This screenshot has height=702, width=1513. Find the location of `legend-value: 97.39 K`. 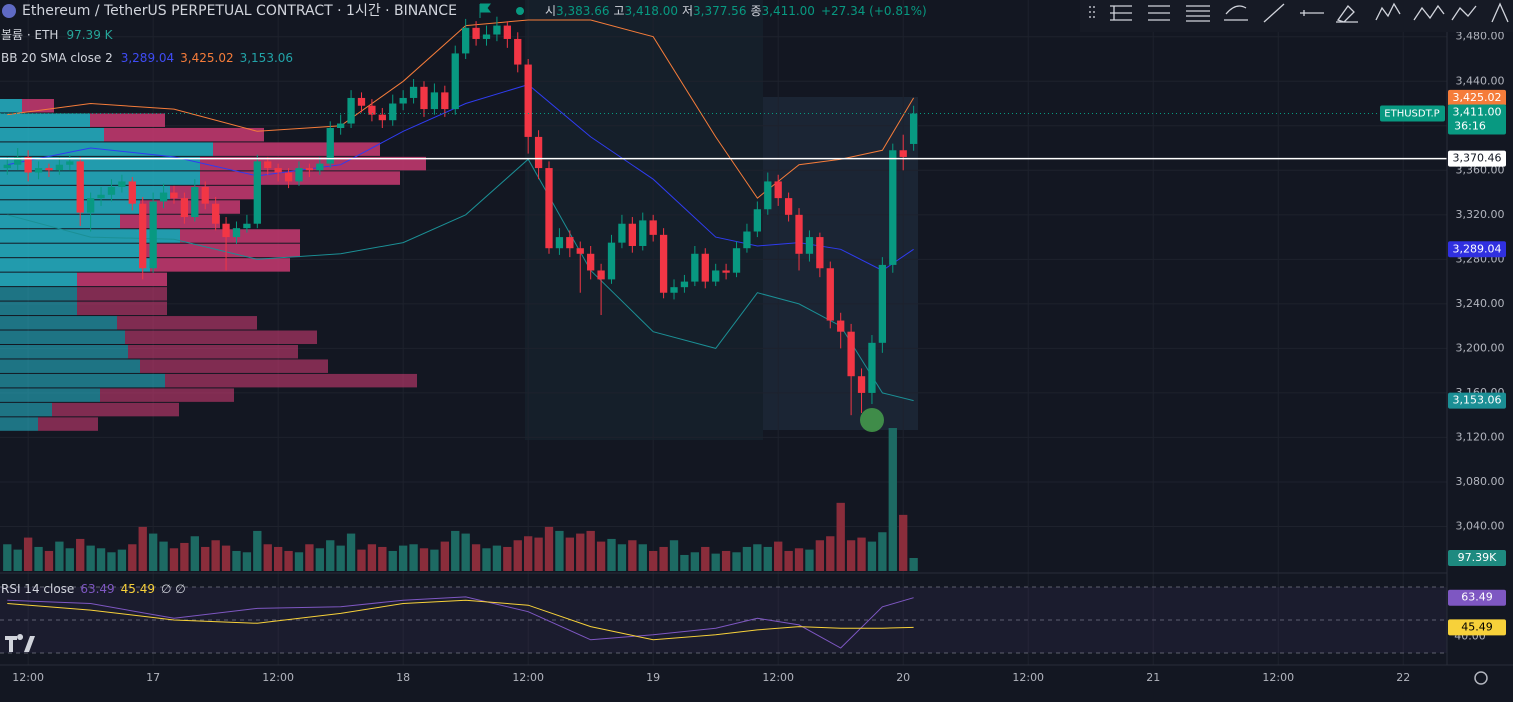

legend-value: 97.39 K is located at coordinates (89, 35).